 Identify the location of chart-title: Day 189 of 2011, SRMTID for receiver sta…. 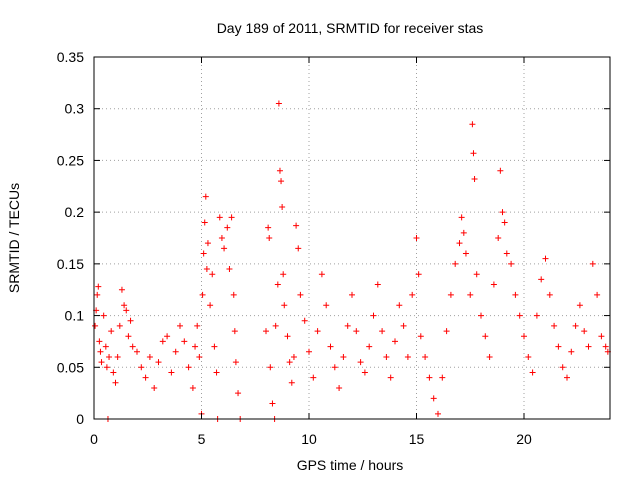
(350, 28).